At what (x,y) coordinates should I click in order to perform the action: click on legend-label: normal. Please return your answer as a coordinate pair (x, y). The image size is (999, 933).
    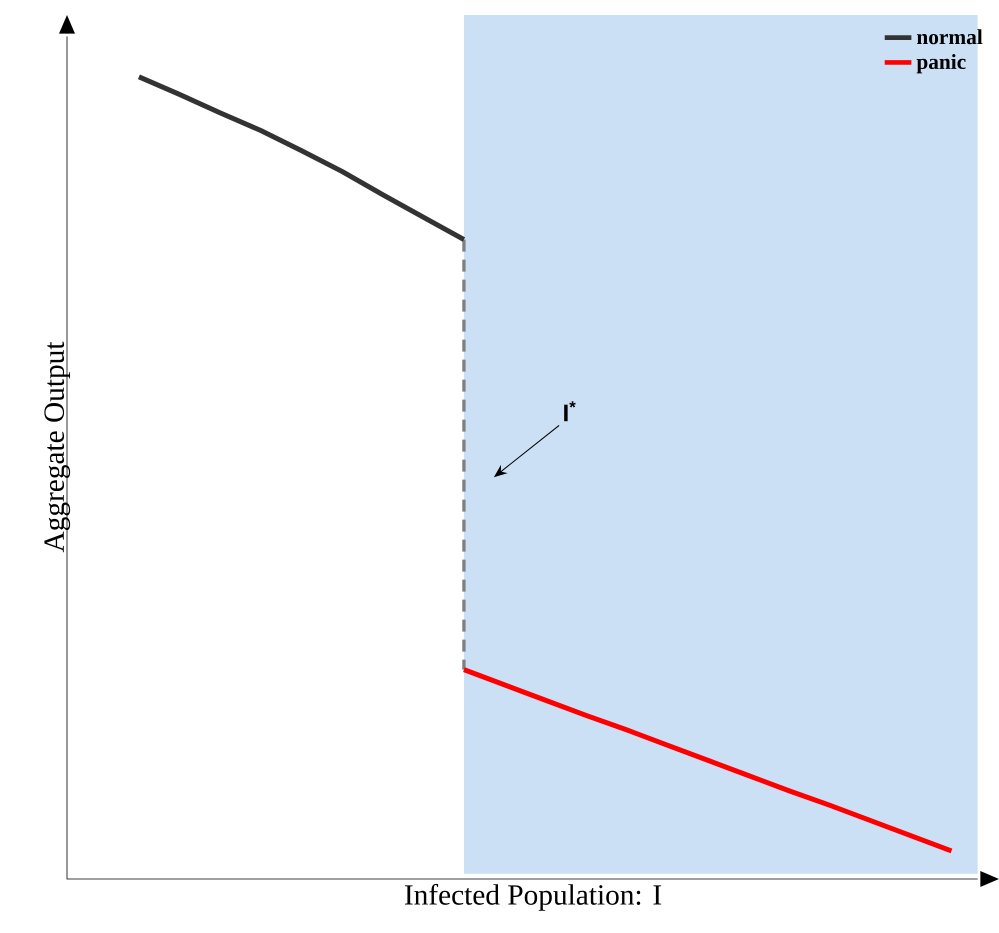
    Looking at the image, I should click on (949, 36).